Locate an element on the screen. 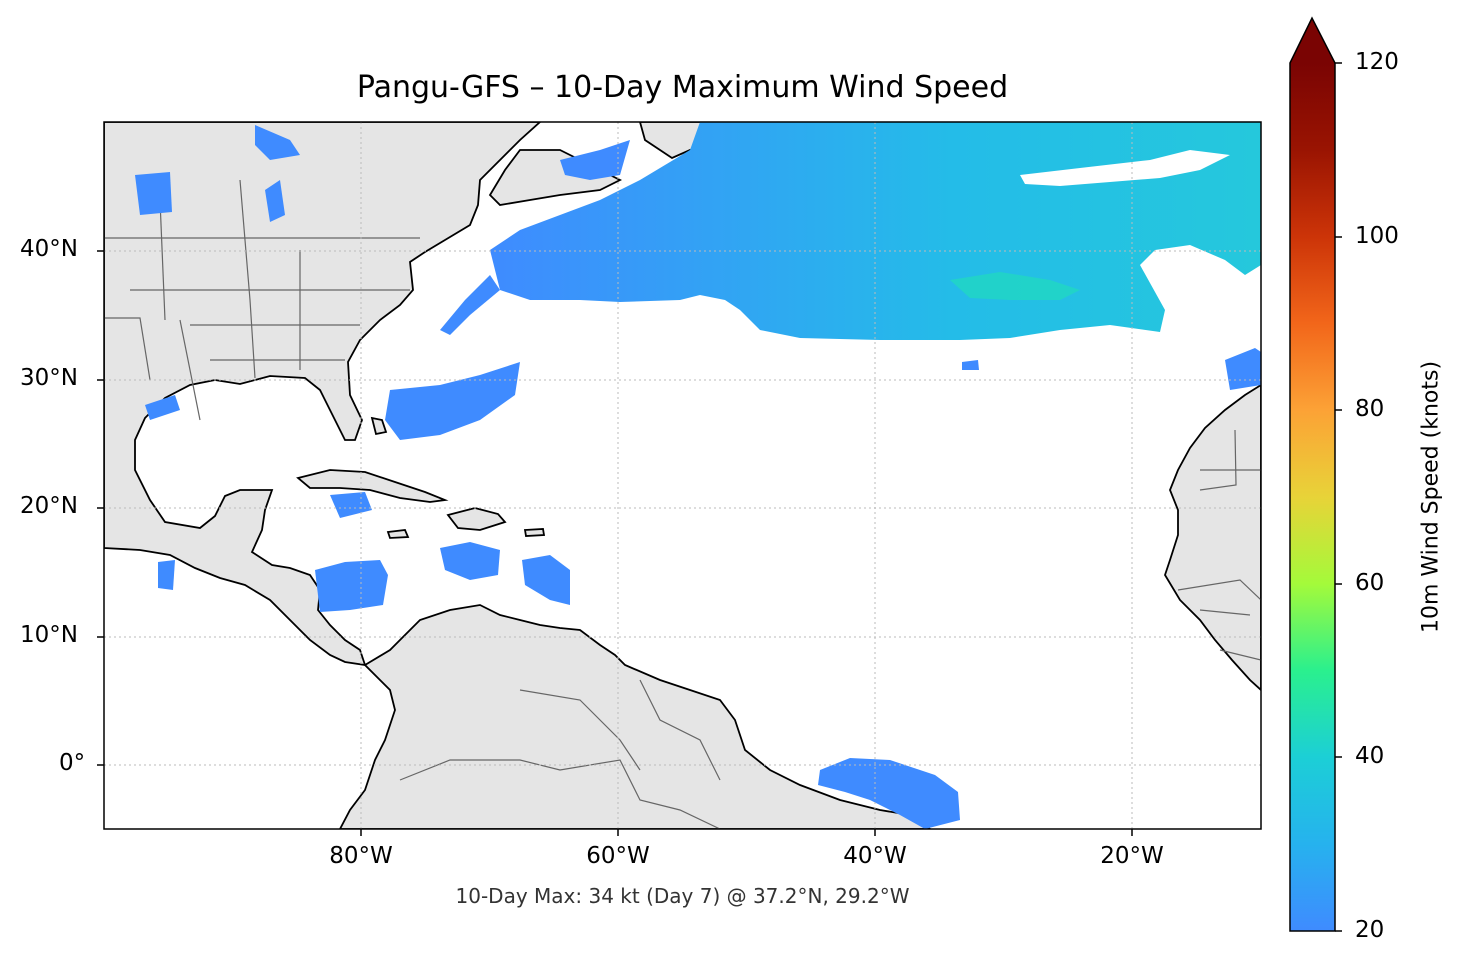 Image resolution: width=1466 pixels, height=969 pixels. lon-tick-label: 40°W is located at coordinates (875, 856).